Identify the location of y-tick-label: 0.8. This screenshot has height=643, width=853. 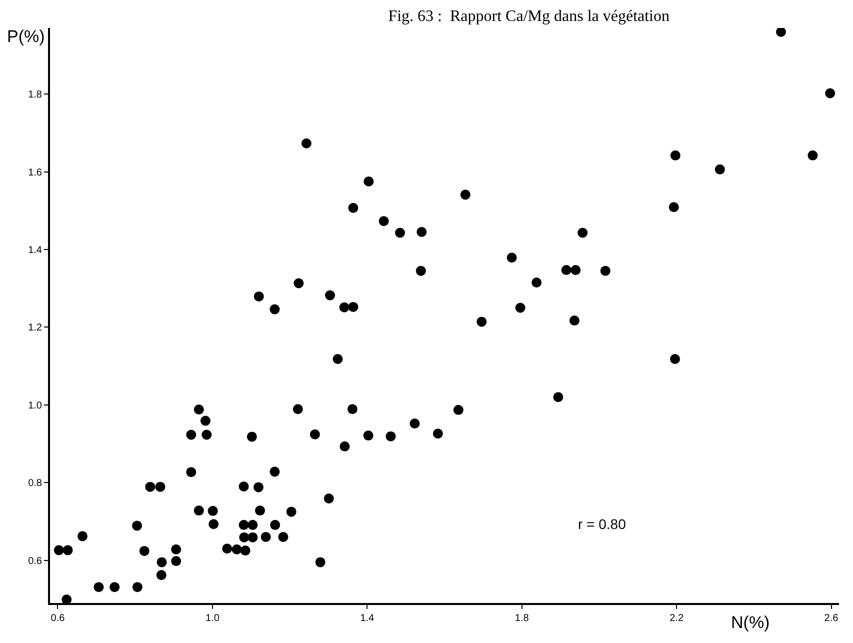
(35, 484).